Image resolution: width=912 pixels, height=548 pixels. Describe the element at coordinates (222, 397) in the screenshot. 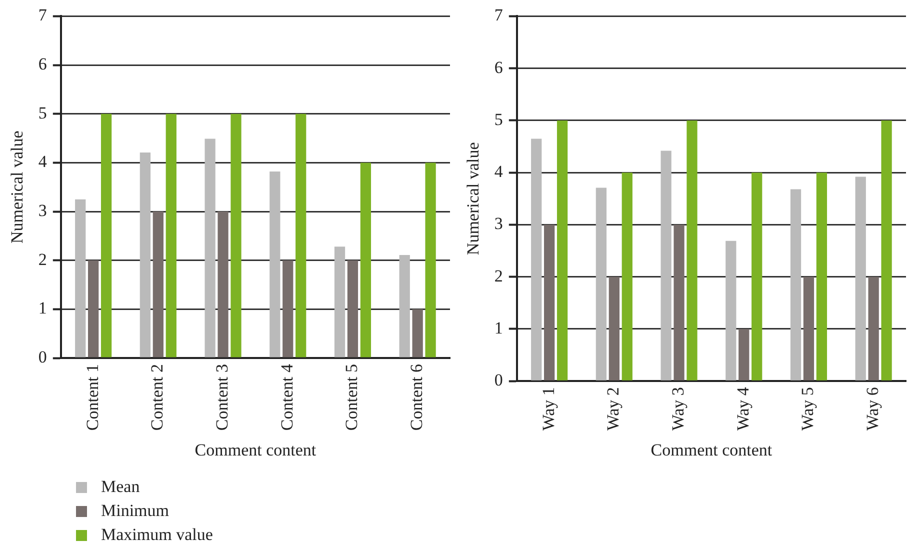

I see `x-tick-label: Content 3` at that location.